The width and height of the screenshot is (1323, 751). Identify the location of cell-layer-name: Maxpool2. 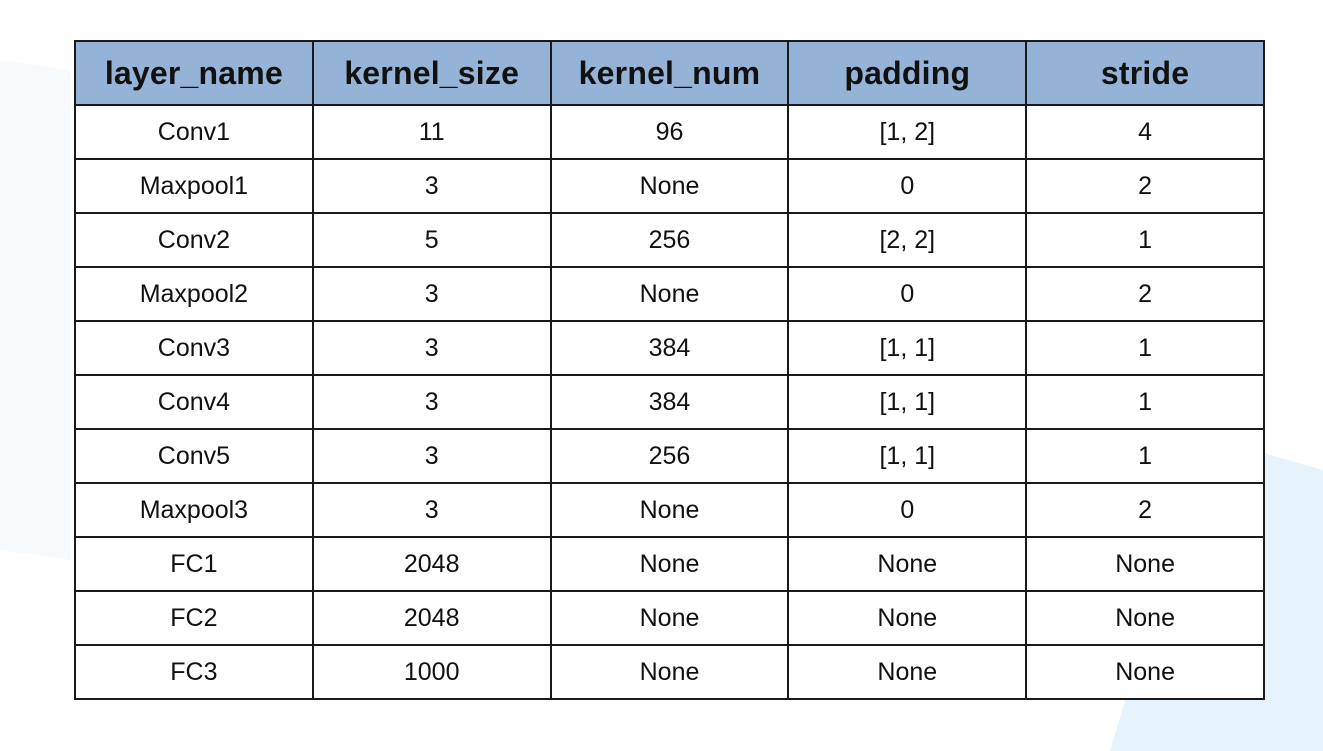
(194, 294).